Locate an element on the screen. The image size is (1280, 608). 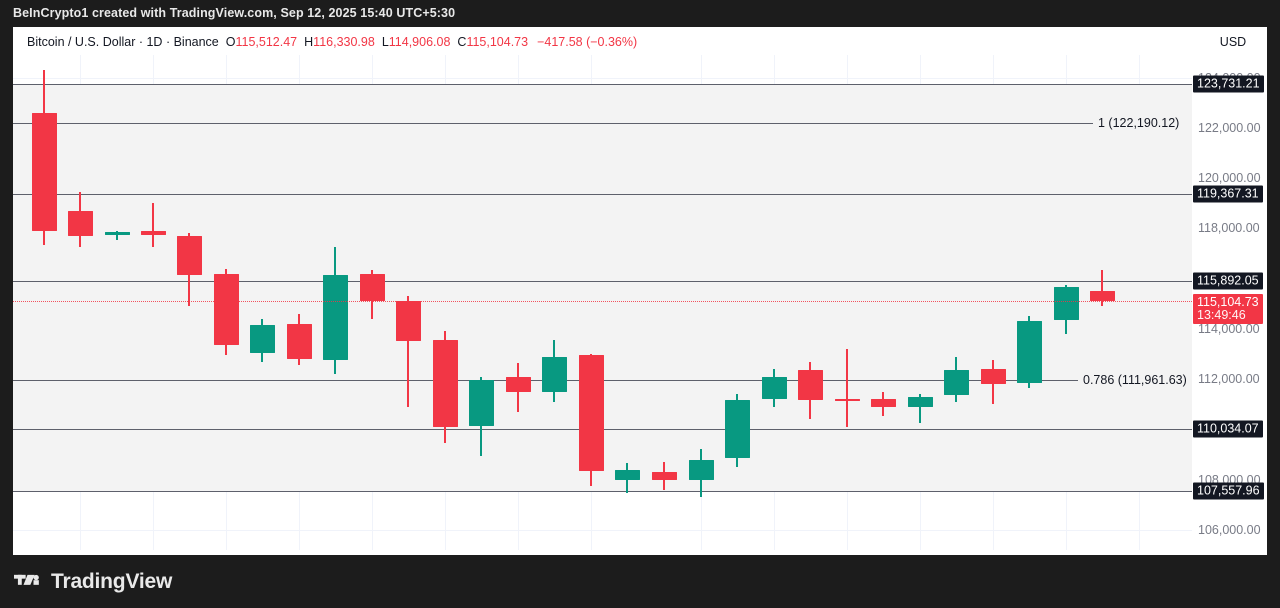
legend-low-label: L is located at coordinates (385, 42).